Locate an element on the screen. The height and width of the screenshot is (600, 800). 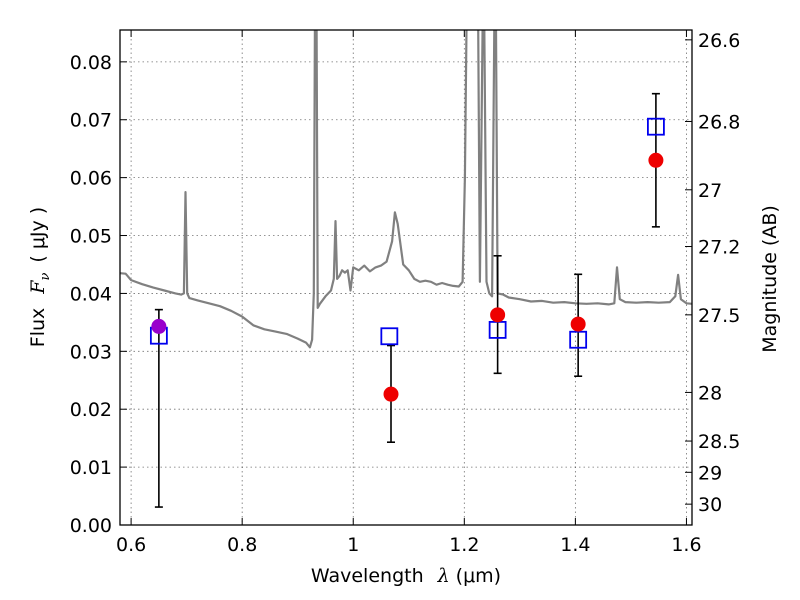
x-tick-label: 1.2 is located at coordinates (464, 545).